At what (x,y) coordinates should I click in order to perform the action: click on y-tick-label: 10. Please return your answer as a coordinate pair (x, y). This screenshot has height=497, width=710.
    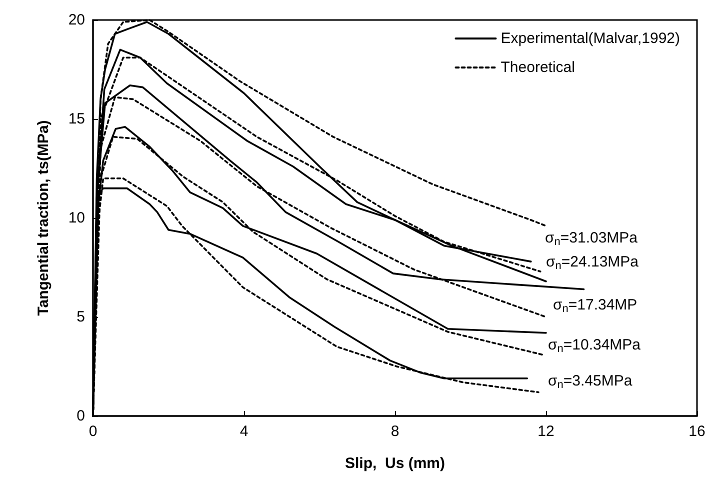
    Looking at the image, I should click on (76, 218).